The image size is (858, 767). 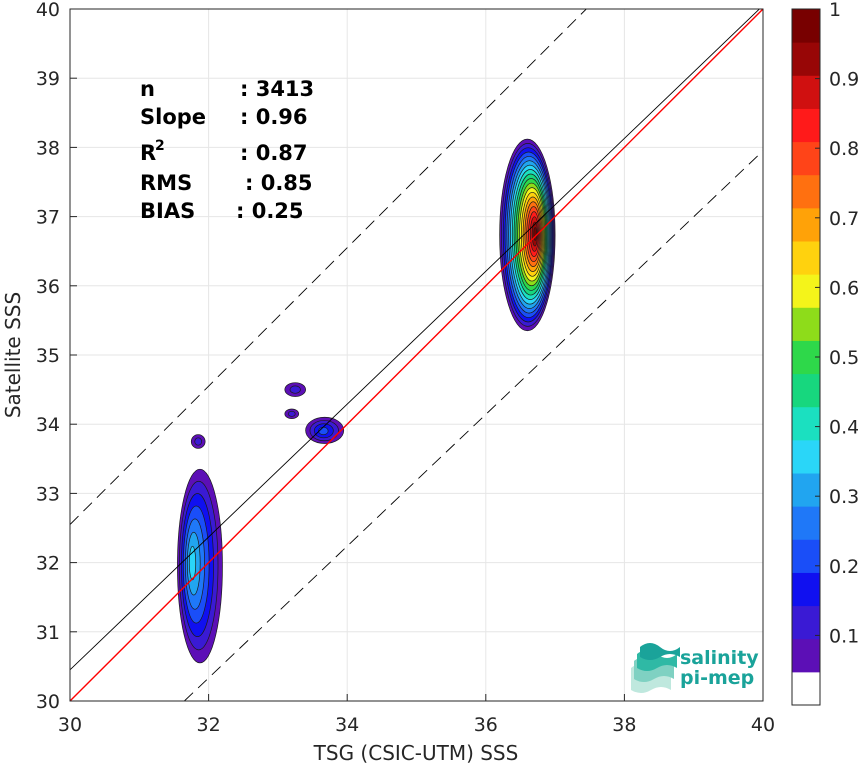 I want to click on y-tick-label: 39, so click(x=48, y=79).